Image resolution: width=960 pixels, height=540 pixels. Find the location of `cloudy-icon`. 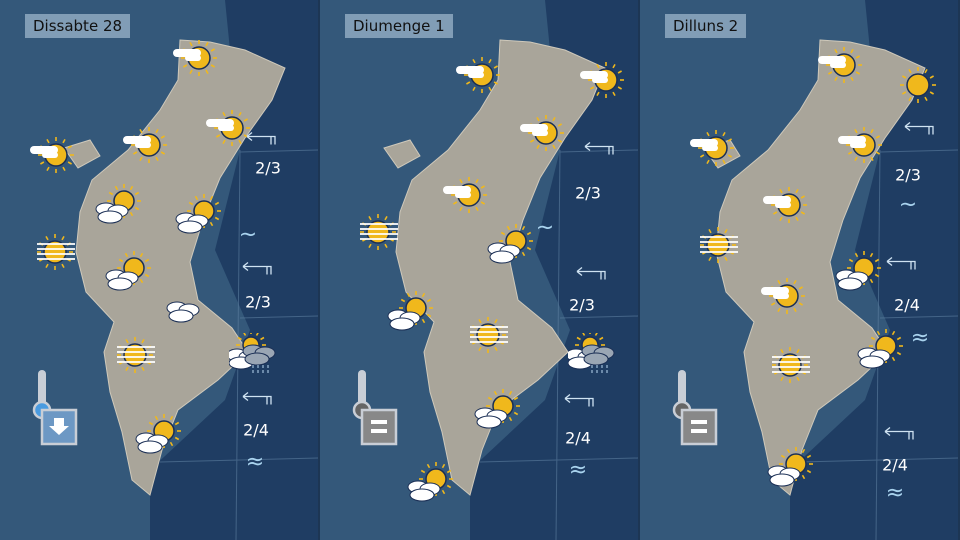

cloudy-icon is located at coordinates (187, 310).